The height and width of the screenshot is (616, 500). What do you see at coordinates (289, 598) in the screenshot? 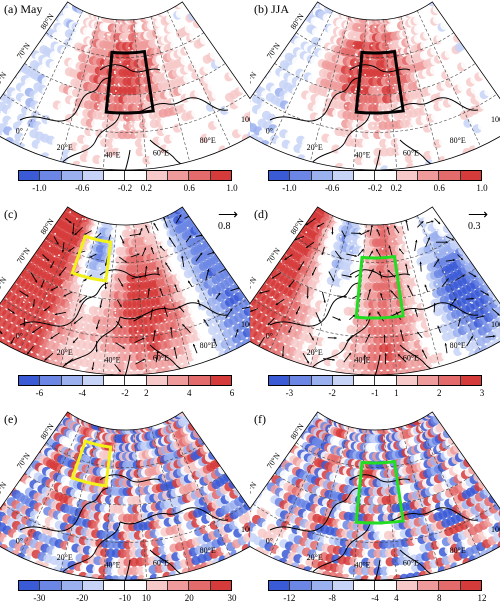
I see `colorbar-tick-label: -12` at bounding box center [289, 598].